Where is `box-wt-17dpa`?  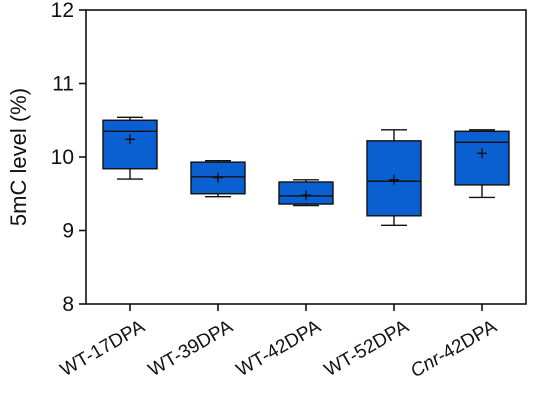 box-wt-17dpa is located at coordinates (130, 148).